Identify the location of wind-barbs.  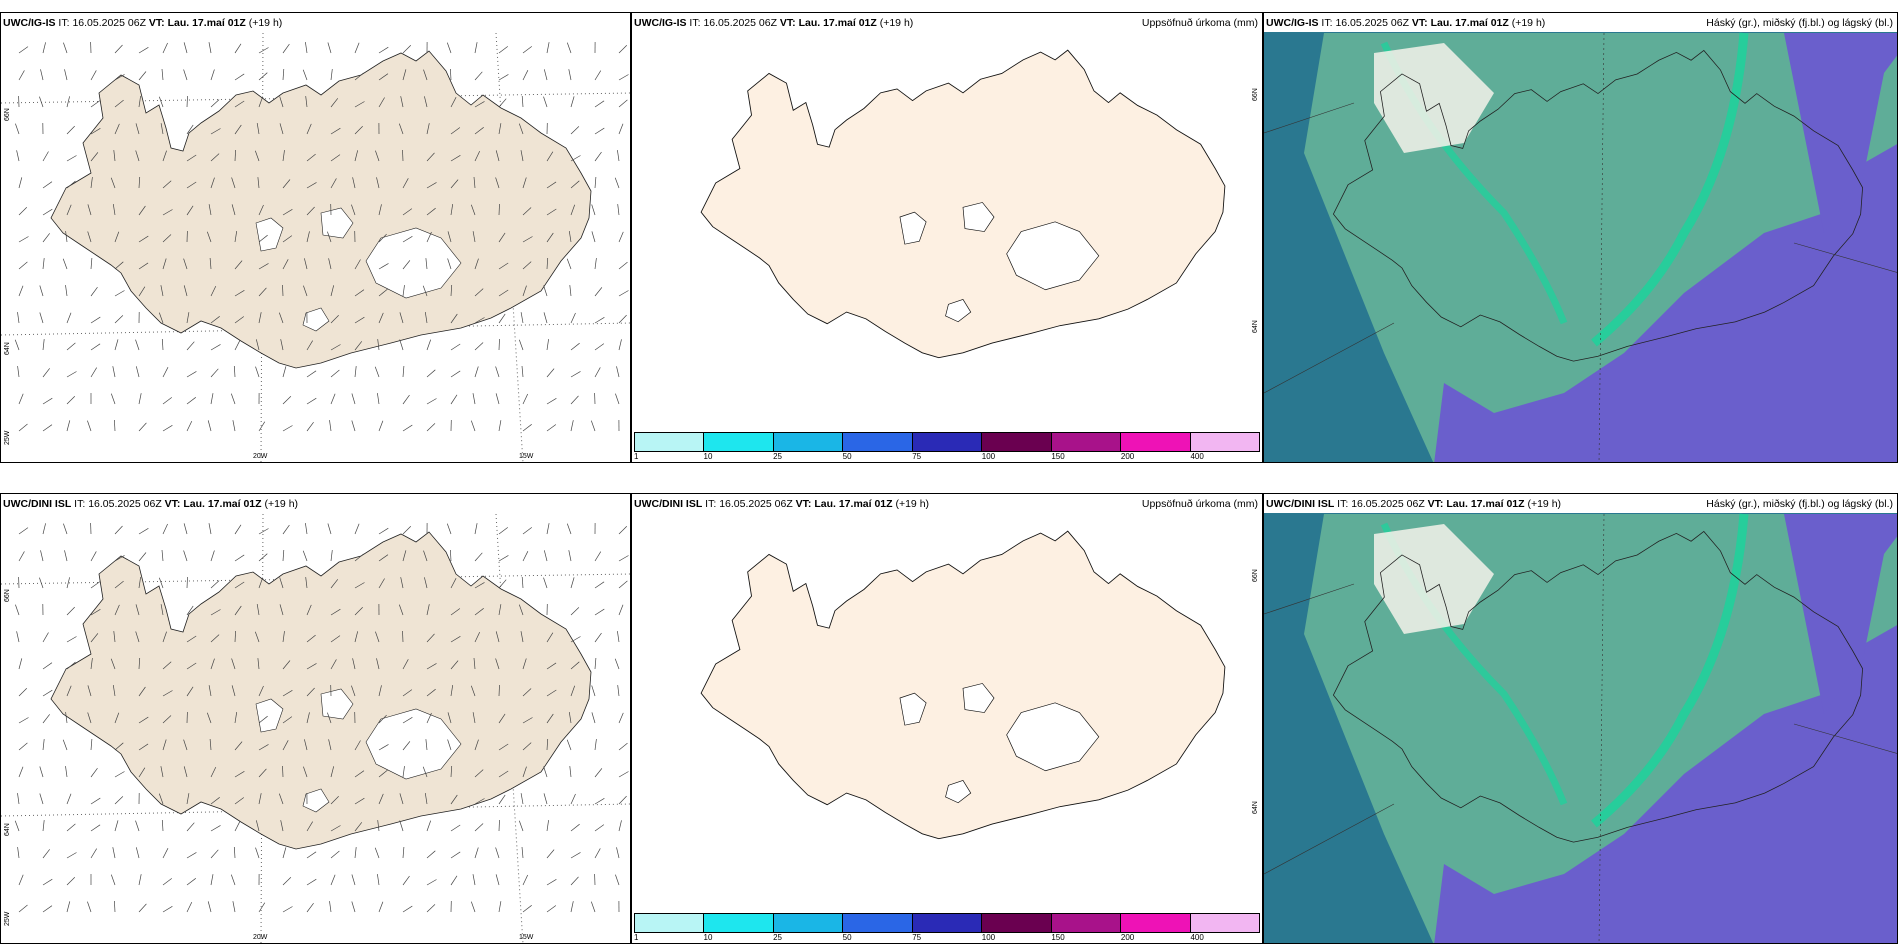
(321, 236).